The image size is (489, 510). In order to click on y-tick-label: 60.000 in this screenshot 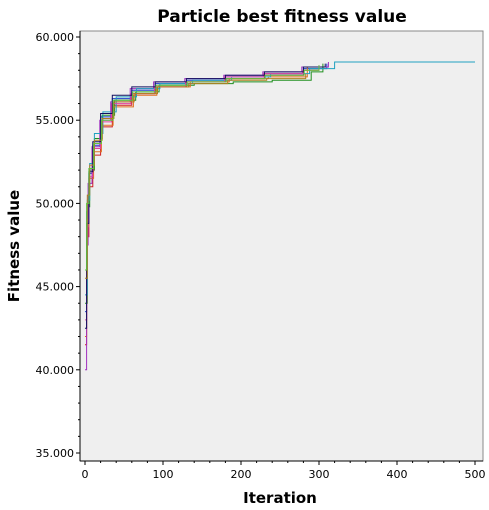, I will do `click(55, 37)`.